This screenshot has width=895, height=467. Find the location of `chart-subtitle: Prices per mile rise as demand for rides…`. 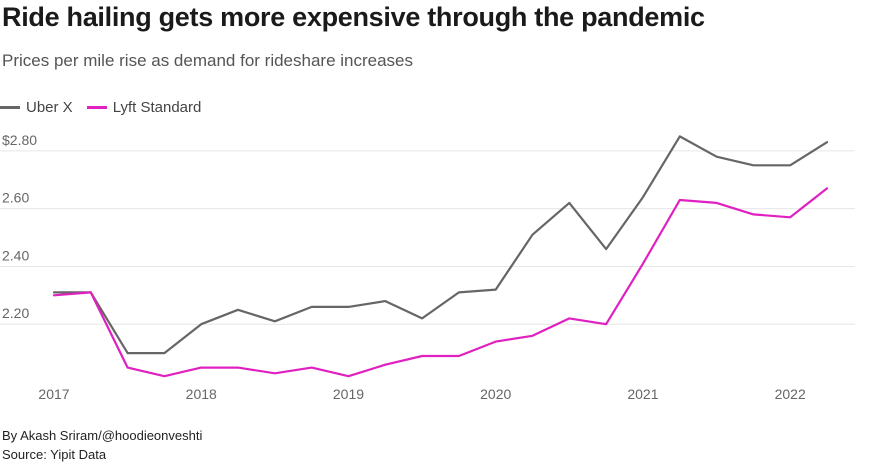

chart-subtitle: Prices per mile rise as demand for rides… is located at coordinates (208, 60).